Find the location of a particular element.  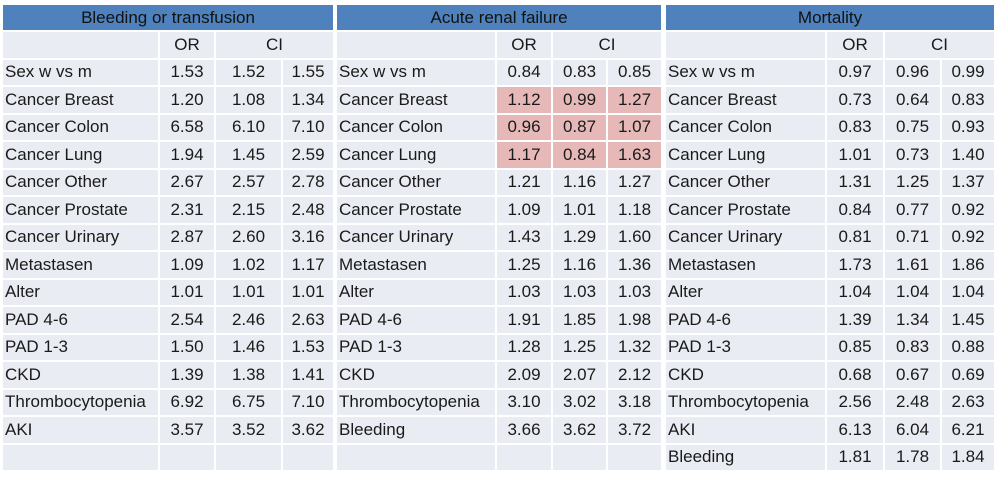

row-label: Cancer Urinary is located at coordinates (746, 238).